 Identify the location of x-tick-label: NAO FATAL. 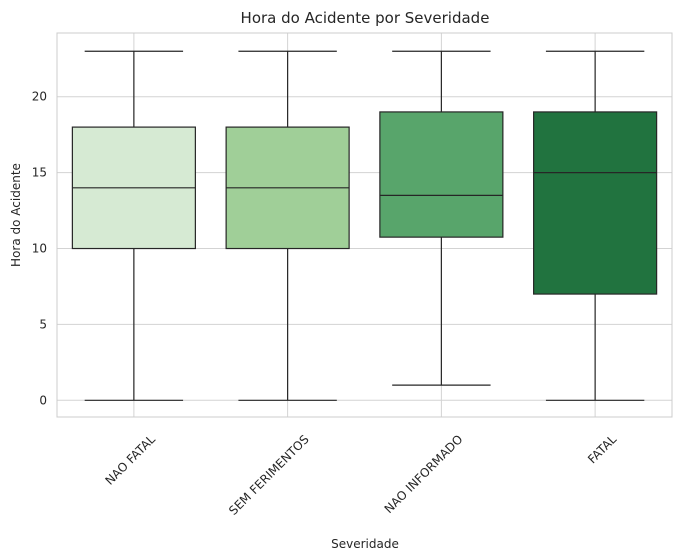
(130, 460).